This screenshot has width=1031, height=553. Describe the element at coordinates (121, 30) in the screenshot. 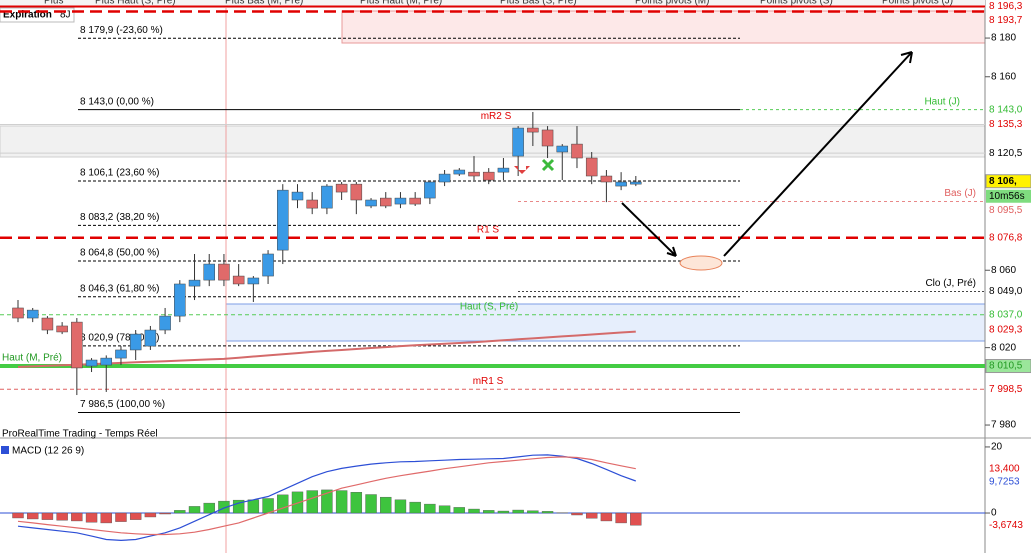

I see `fib-label: 8 179,9 (-23,60 %)` at that location.